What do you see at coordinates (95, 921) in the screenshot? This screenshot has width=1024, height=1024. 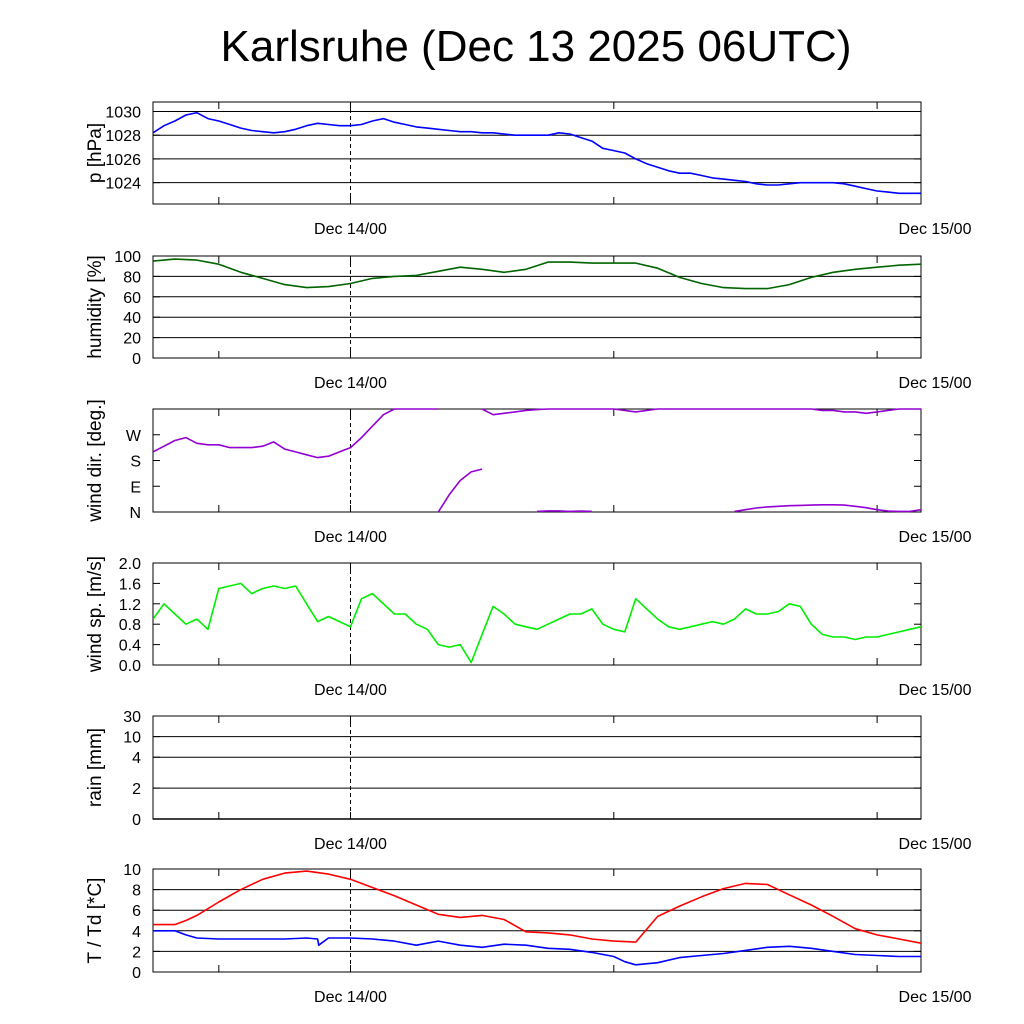 I see `y-axis-label: T / Td [*C]` at bounding box center [95, 921].